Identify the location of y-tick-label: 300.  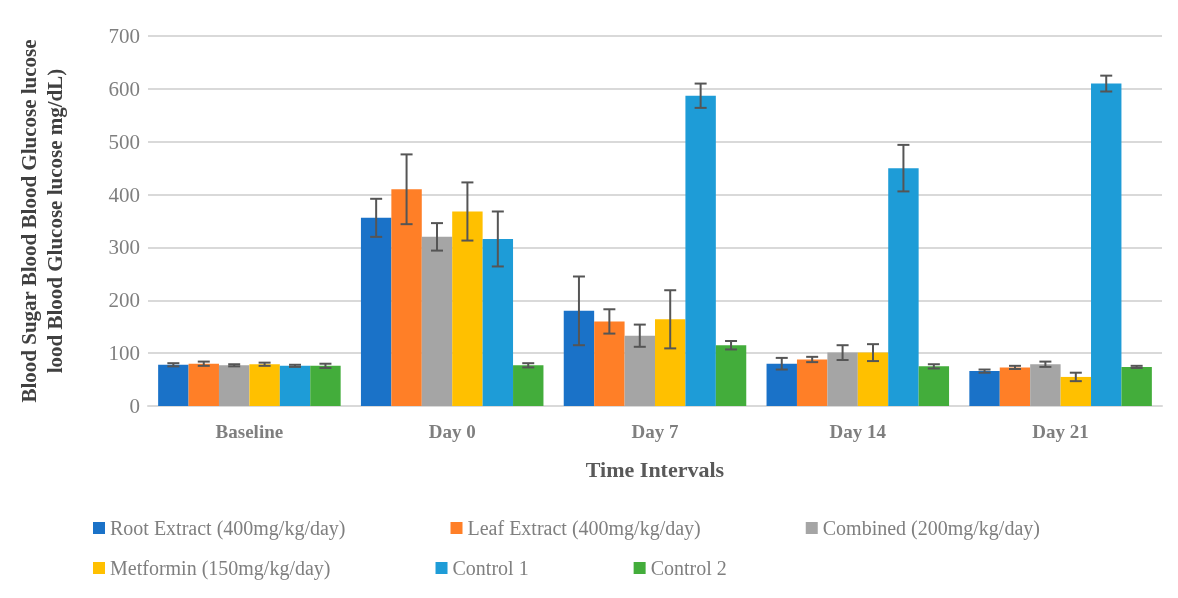
(124, 247).